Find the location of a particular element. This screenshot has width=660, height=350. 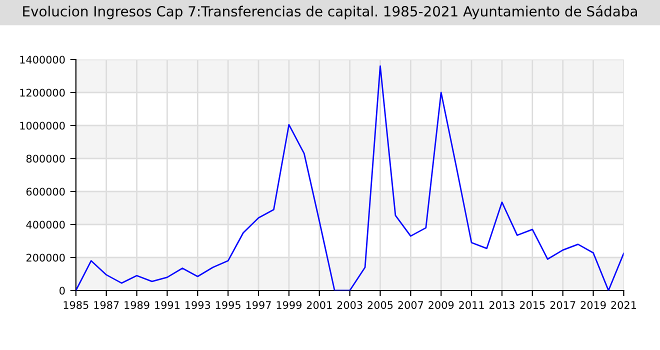

y-tick-label: 400000 is located at coordinates (45, 224).